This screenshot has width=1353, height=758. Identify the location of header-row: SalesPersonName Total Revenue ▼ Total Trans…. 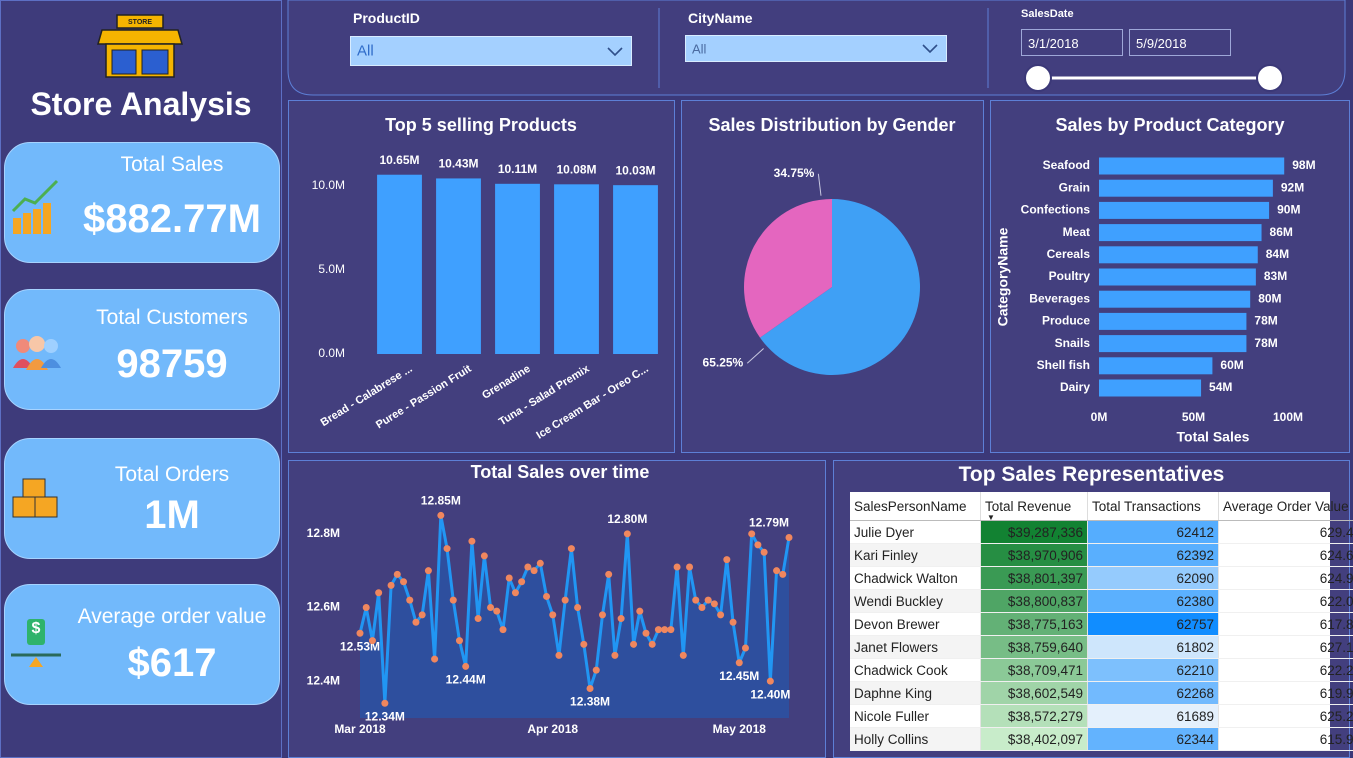
(1101, 506).